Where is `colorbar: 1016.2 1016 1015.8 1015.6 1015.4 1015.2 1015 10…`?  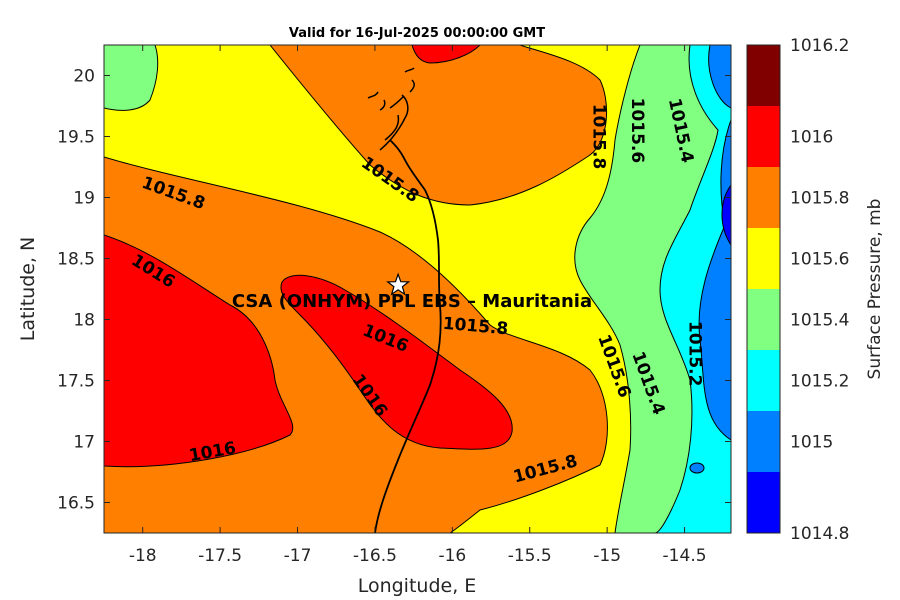
colorbar: 1016.2 1016 1015.8 1015.6 1015.4 1015.2 1015 10… is located at coordinates (797, 290).